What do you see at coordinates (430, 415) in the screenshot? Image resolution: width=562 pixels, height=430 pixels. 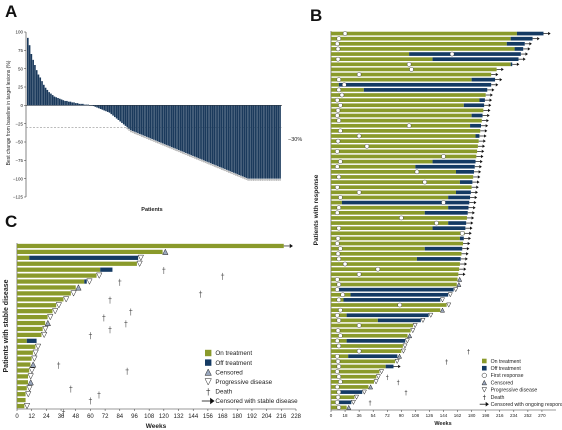 I see `b-x-tick-label: 126` at bounding box center [430, 415].